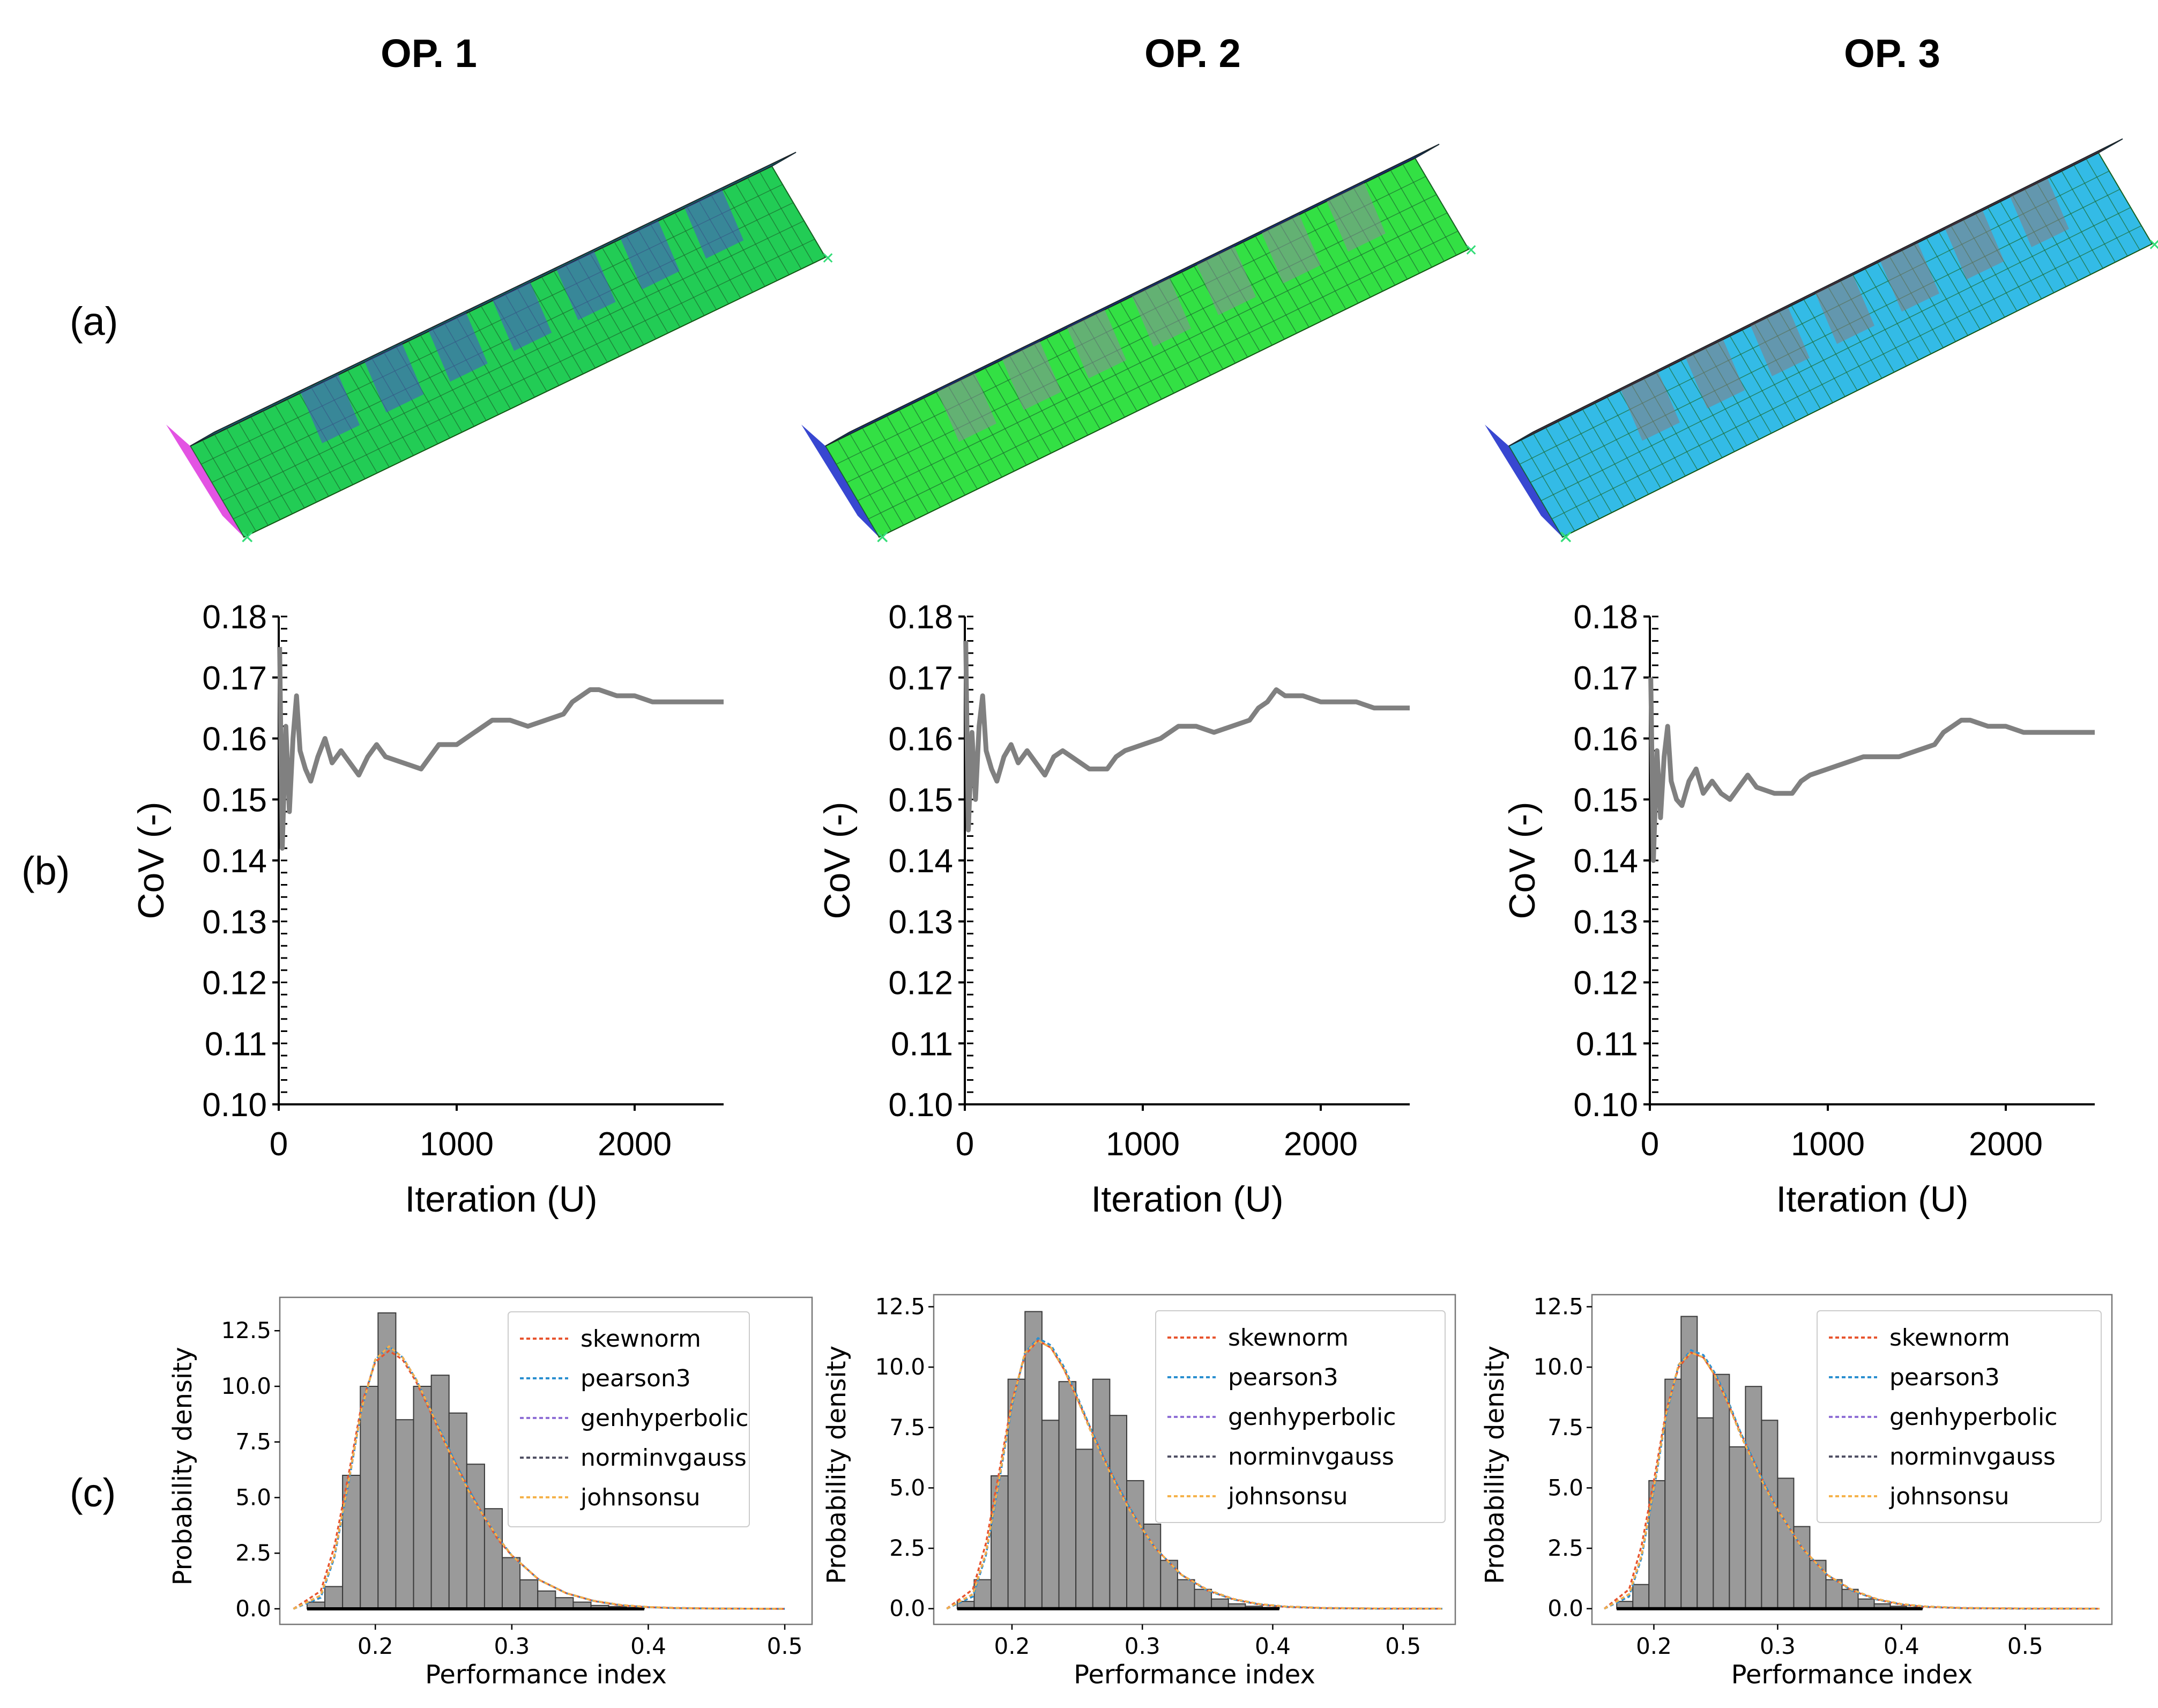 Image resolution: width=2158 pixels, height=1708 pixels. Describe the element at coordinates (837, 1465) in the screenshot. I see `y-axis-label: Probability density` at that location.